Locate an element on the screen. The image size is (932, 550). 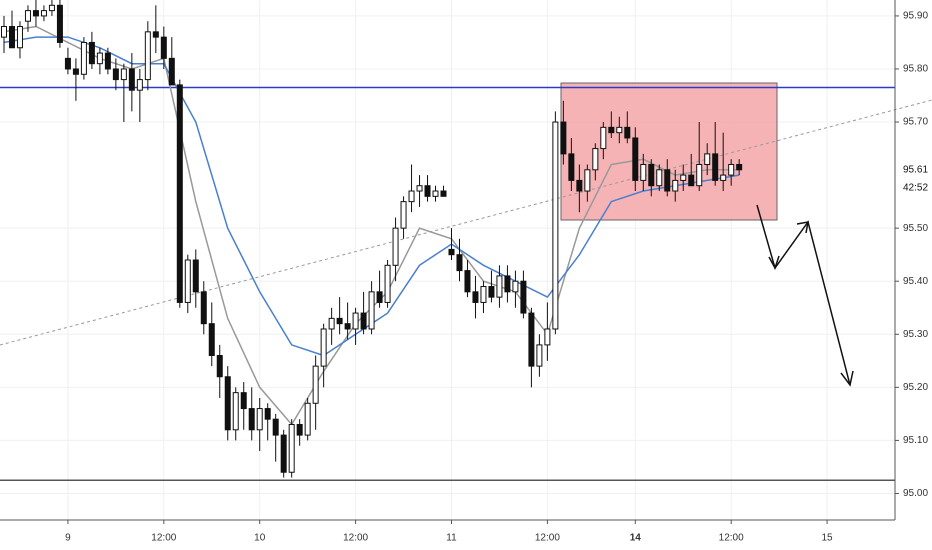
x-tick-label: 11 is located at coordinates (451, 538).